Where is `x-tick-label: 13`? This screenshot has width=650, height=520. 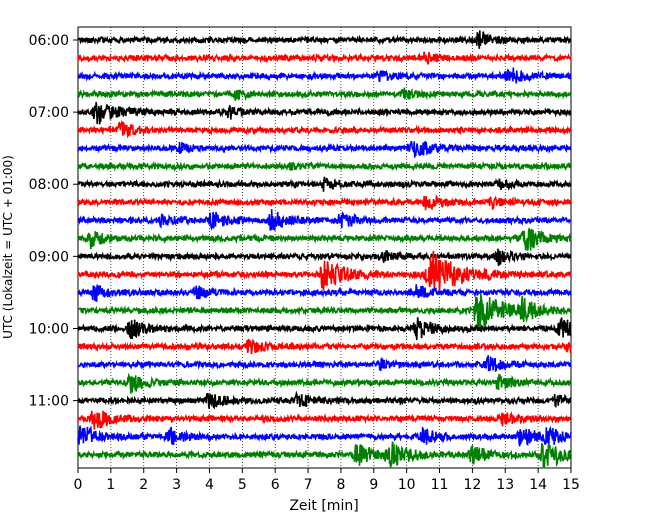
x-tick-label: 13 is located at coordinates (505, 485).